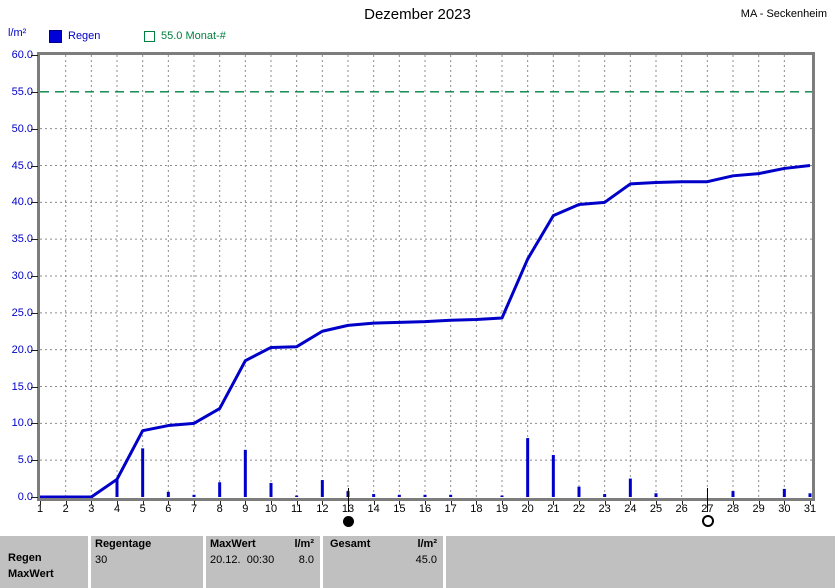 The height and width of the screenshot is (588, 835). I want to click on y-axis-tick-label: 60.0, so click(22, 55).